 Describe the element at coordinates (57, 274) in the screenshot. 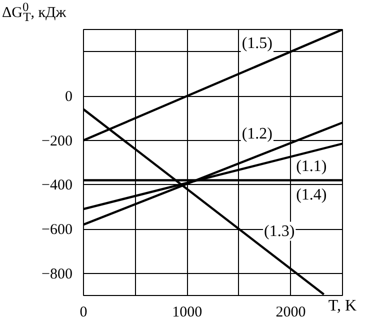

I see `y-tick-label: −800` at that location.